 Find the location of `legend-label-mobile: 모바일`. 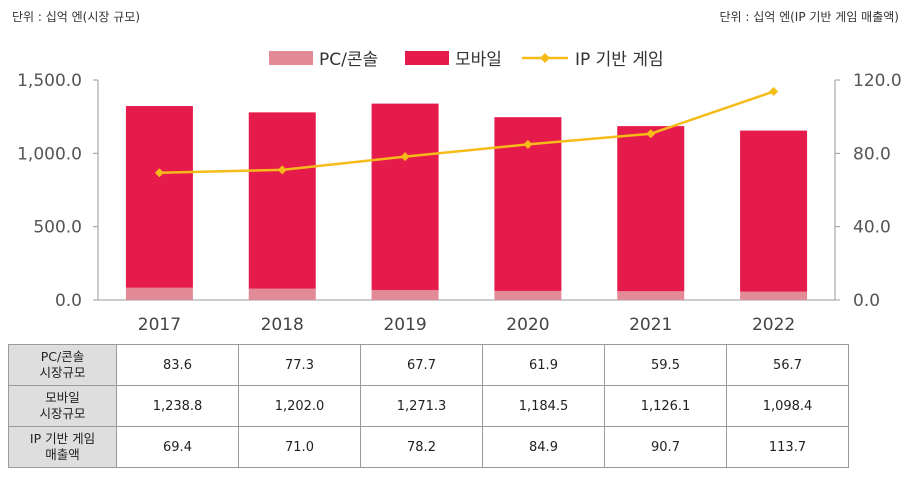

legend-label-mobile: 모바일 is located at coordinates (478, 60).